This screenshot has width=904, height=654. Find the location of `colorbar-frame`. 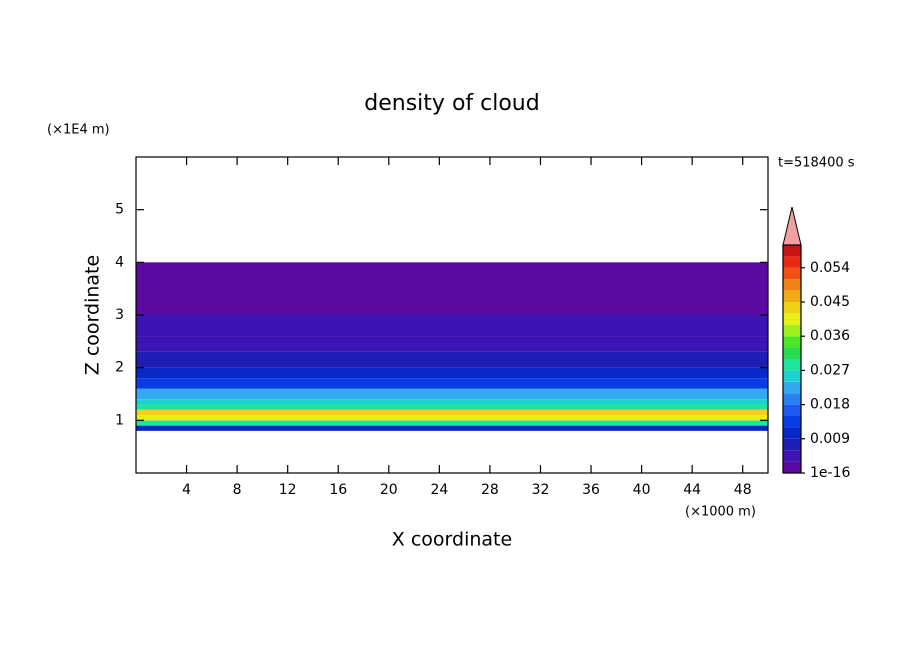

colorbar-frame is located at coordinates (792, 359).